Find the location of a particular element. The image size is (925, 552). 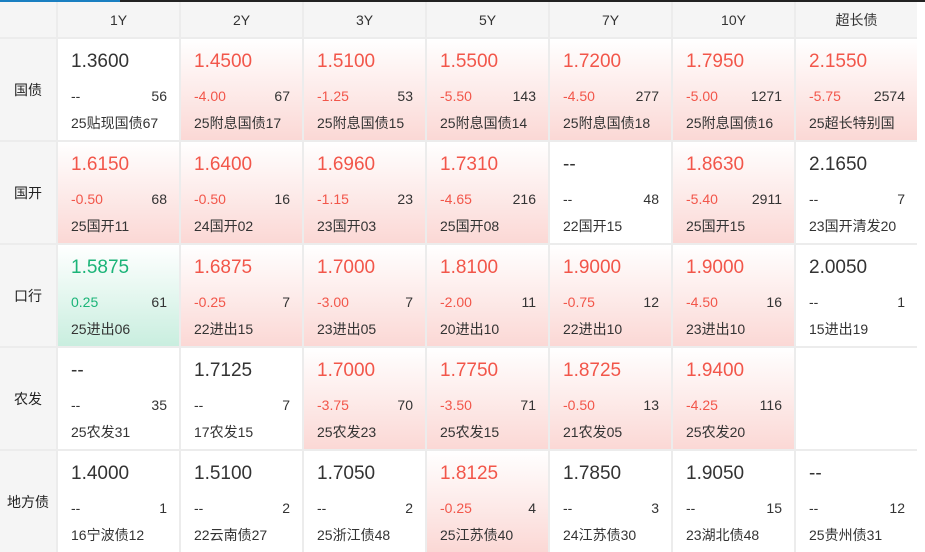

yield-cell: 1.5100 -- 2 22云南债27 is located at coordinates (241, 501).